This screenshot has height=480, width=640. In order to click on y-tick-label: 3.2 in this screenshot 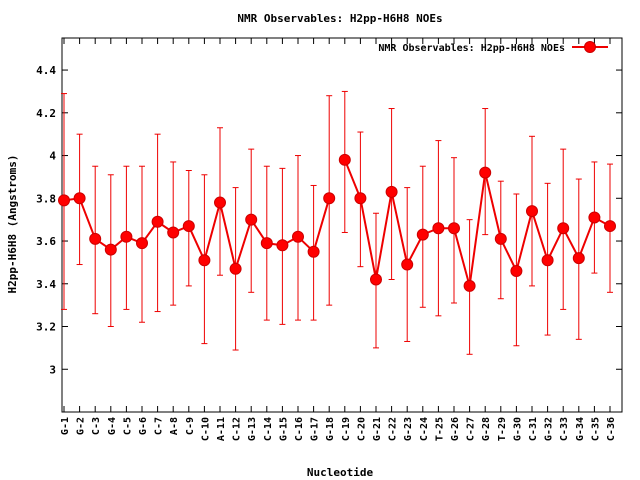, I will do `click(46, 327)`.